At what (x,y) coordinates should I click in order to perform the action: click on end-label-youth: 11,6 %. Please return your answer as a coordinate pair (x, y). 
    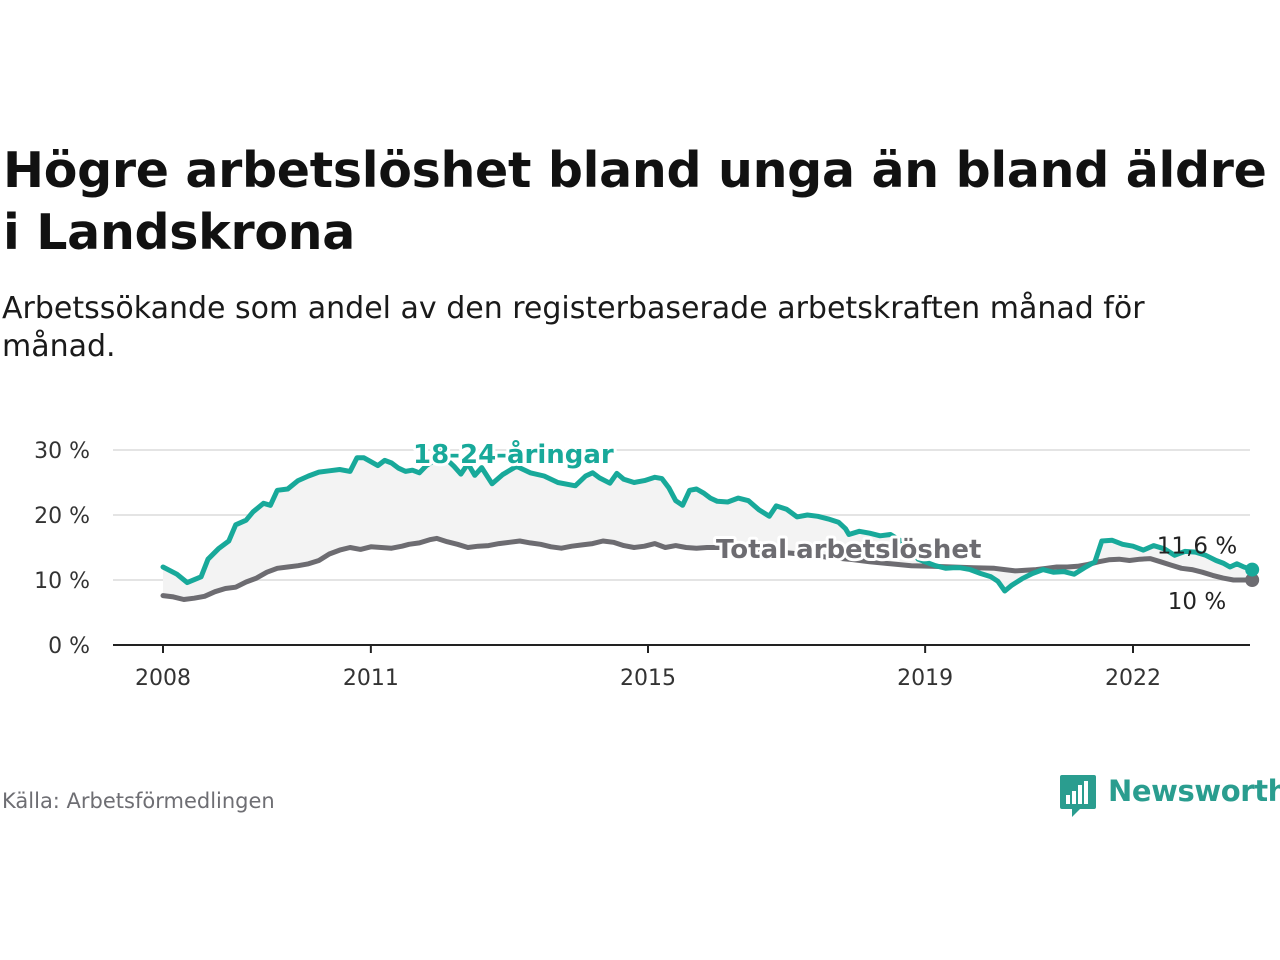
    Looking at the image, I should click on (1197, 547).